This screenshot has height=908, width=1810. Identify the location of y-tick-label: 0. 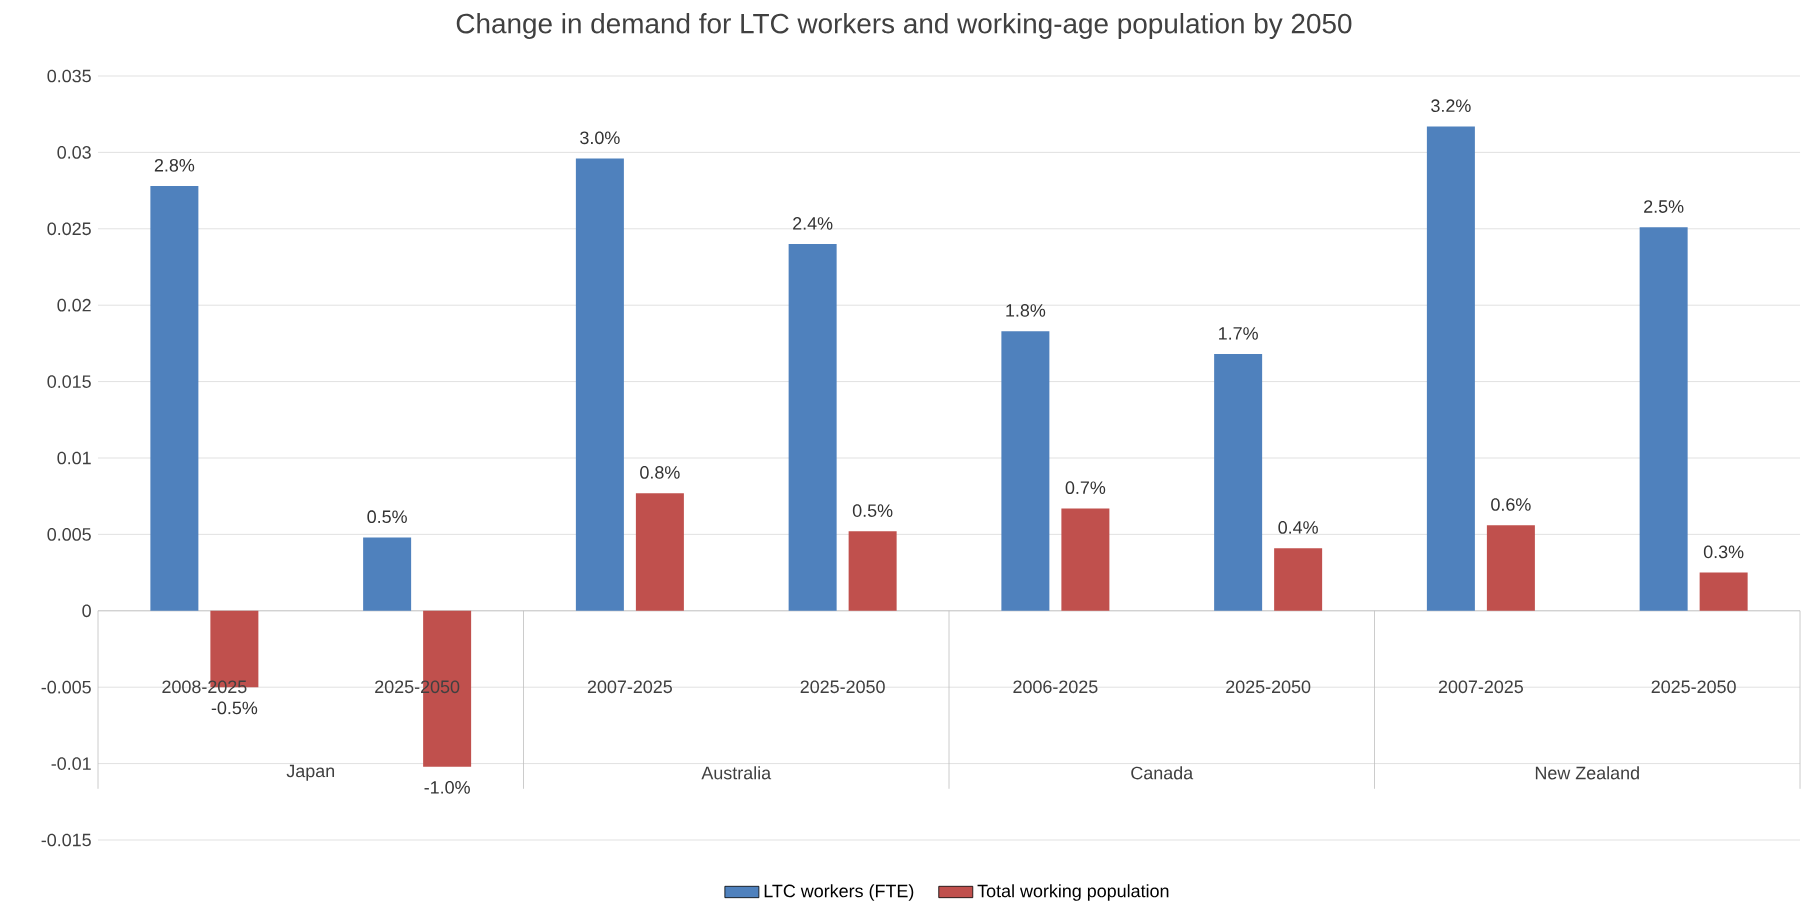
(86, 611).